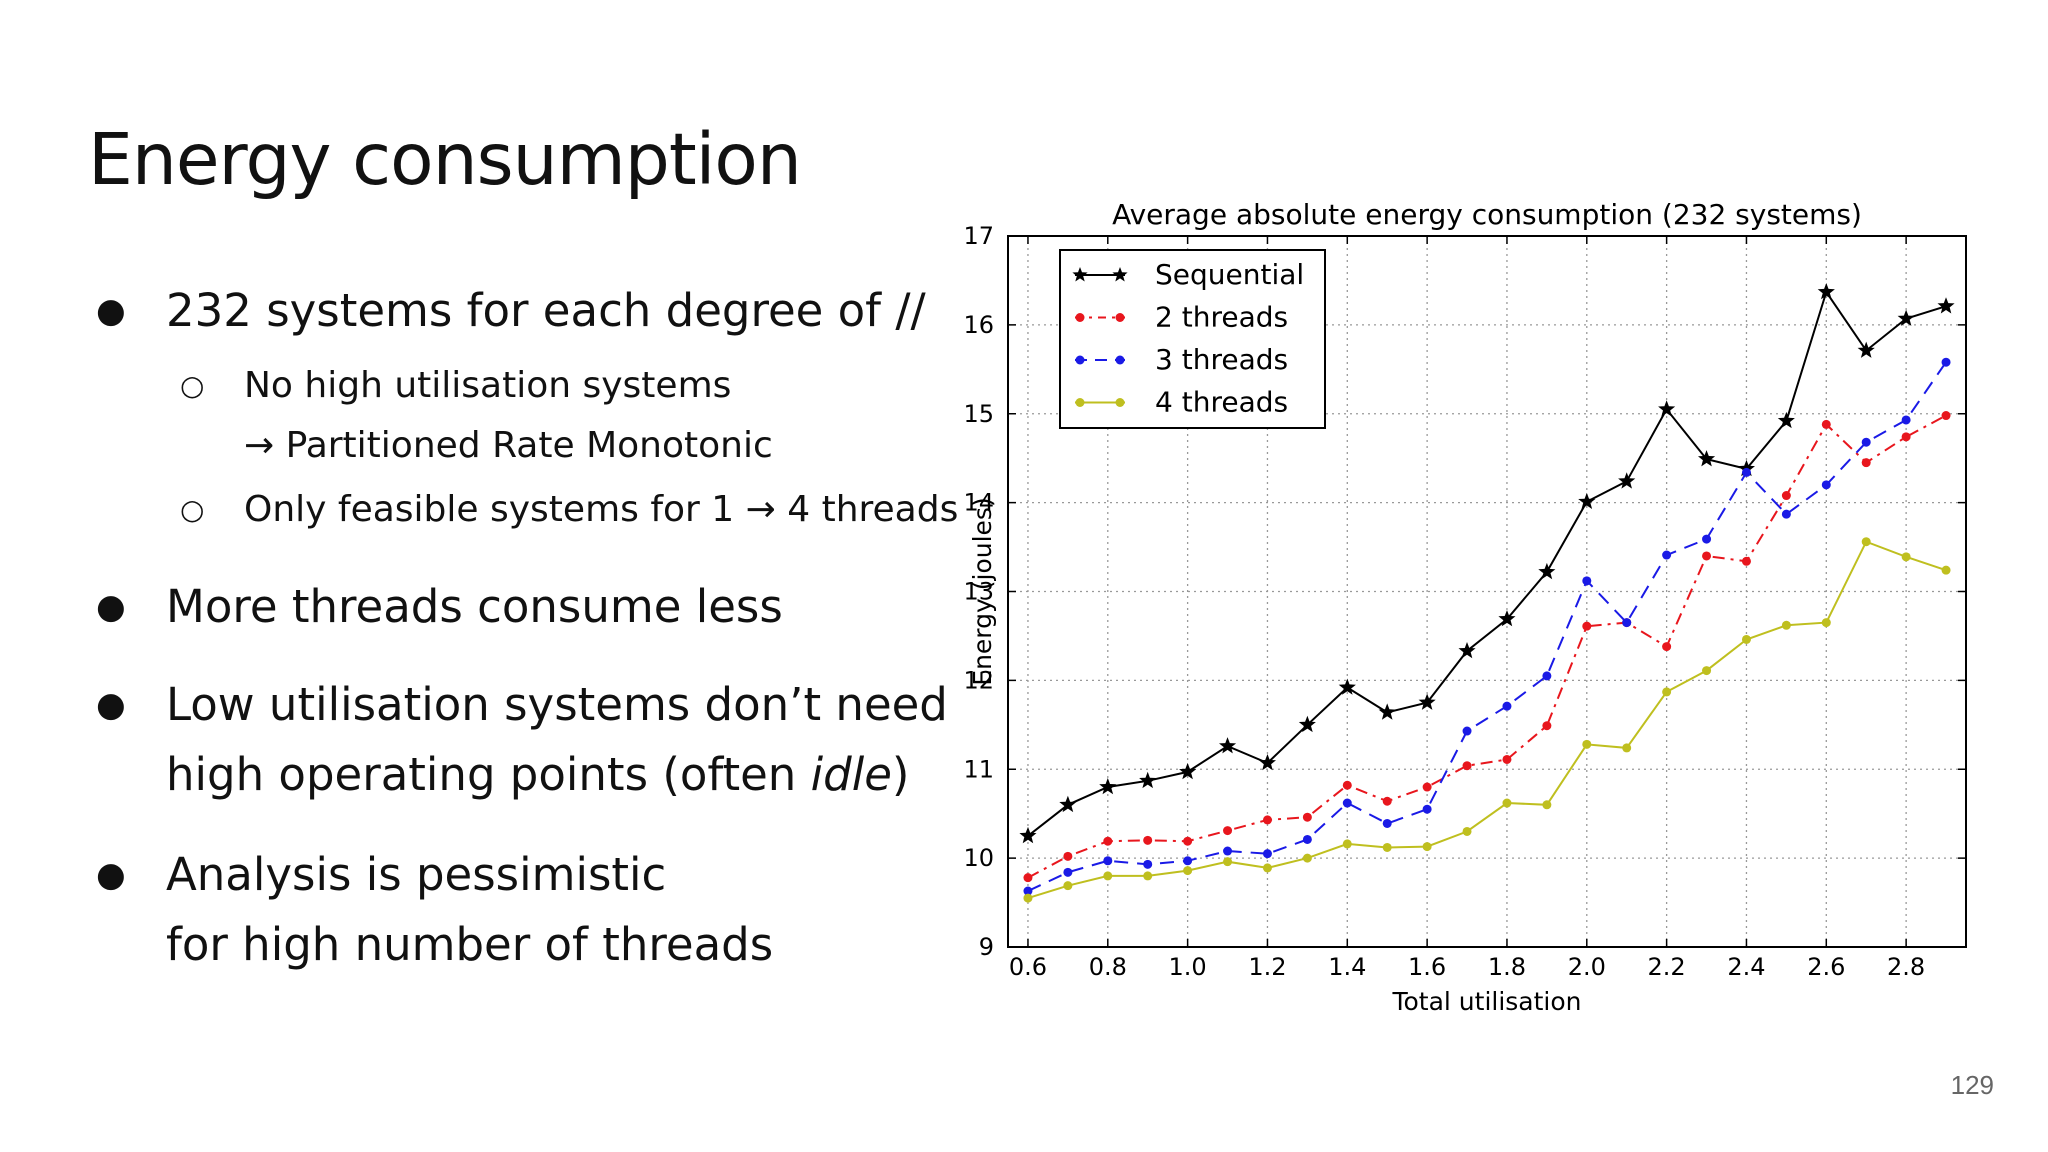 This screenshot has width=2048, height=1152. Describe the element at coordinates (1667, 967) in the screenshot. I see `x-tick-label: 2.2` at that location.